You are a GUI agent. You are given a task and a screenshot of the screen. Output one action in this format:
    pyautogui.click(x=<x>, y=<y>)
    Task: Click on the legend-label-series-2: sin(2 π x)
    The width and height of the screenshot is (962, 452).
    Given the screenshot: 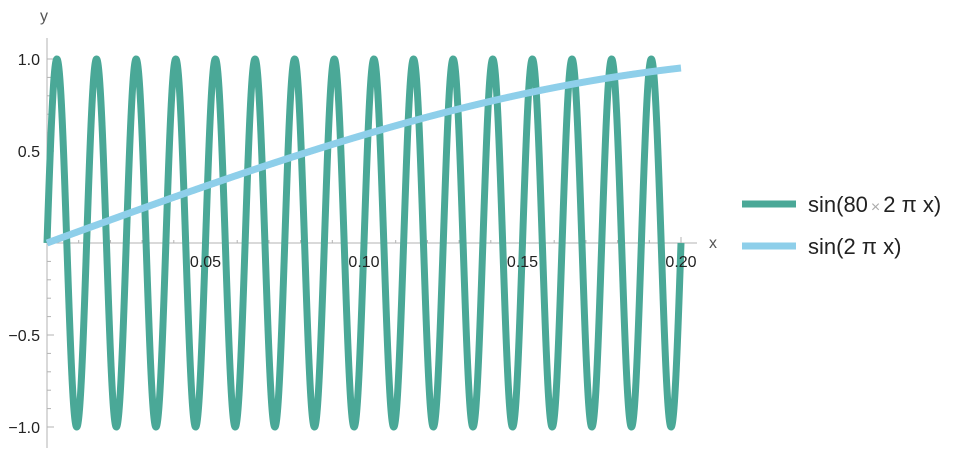 What is the action you would take?
    pyautogui.click(x=854, y=246)
    